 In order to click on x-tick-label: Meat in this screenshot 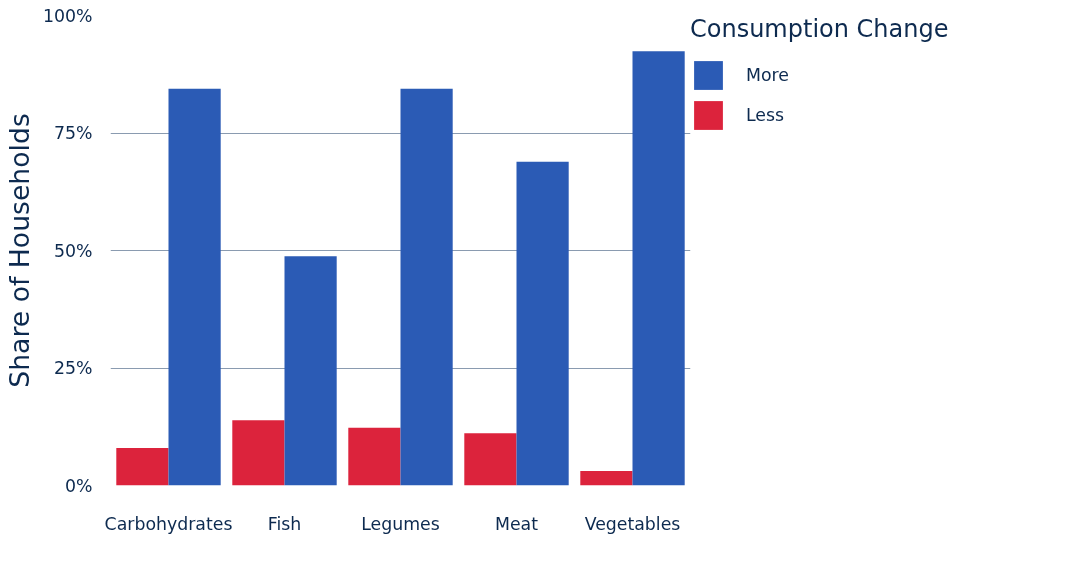, I will do `click(516, 523)`.